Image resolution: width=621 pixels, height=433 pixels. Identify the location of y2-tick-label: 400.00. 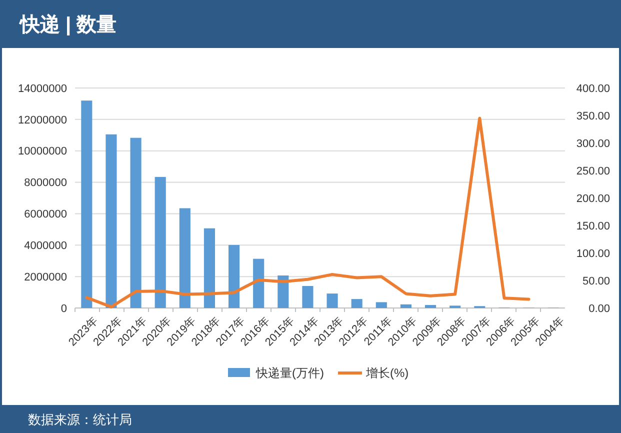
(593, 88).